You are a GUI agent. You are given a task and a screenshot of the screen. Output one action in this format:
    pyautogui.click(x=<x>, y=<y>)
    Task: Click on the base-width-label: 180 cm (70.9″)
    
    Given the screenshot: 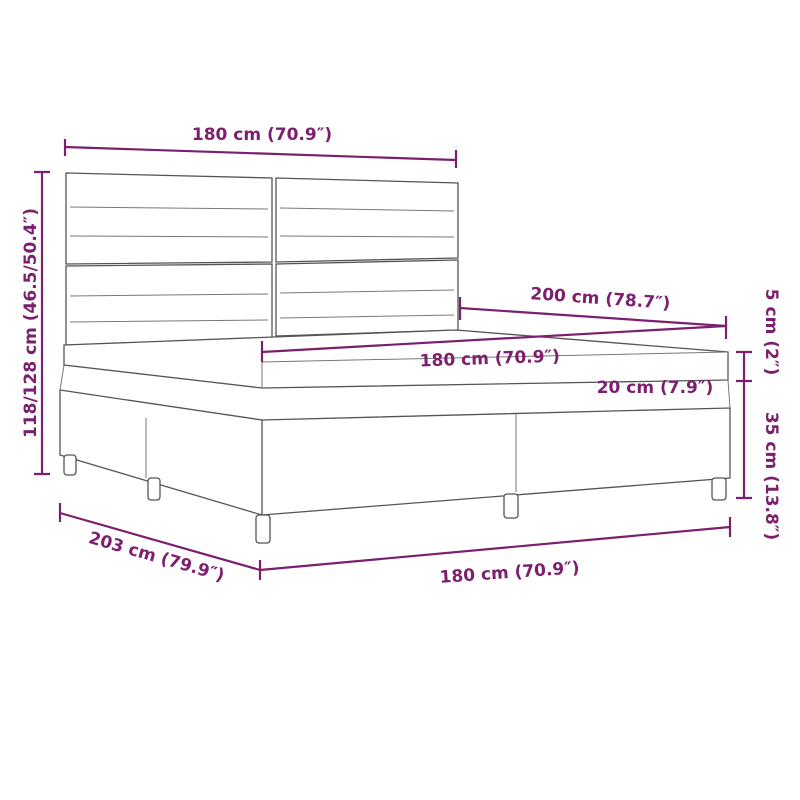 What is the action you would take?
    pyautogui.click(x=509, y=573)
    